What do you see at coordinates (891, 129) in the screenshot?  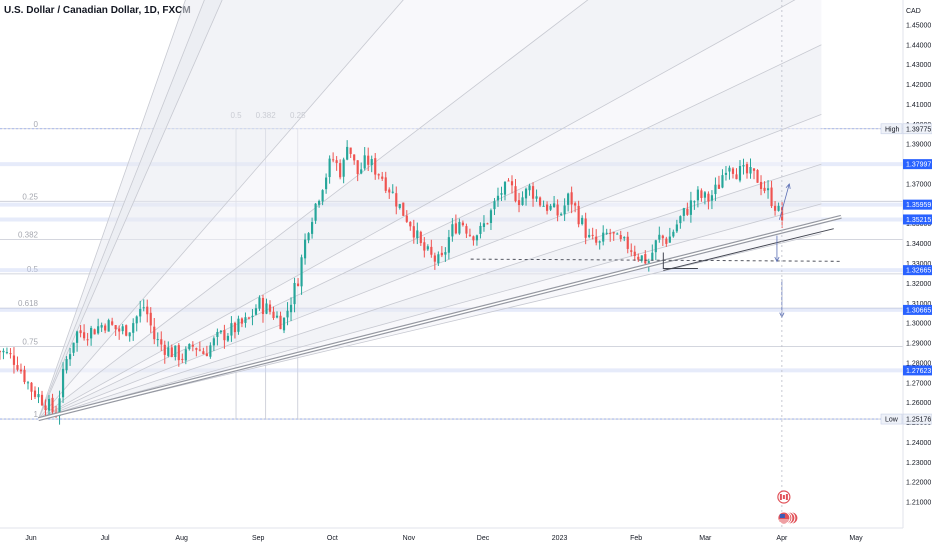 I see `price-badge-tag` at bounding box center [891, 129].